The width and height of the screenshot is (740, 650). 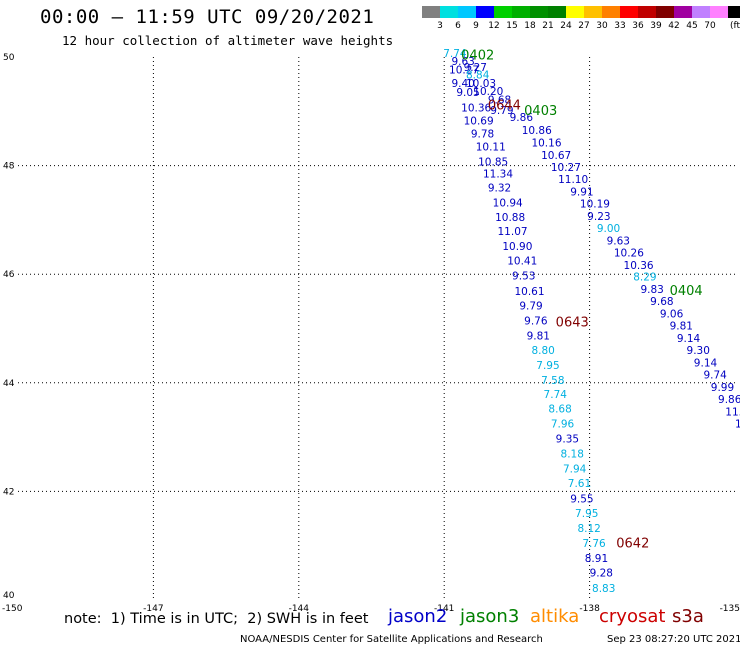 What do you see at coordinates (477, 56) in the screenshot?
I see `pass-time-label: 0402` at bounding box center [477, 56].